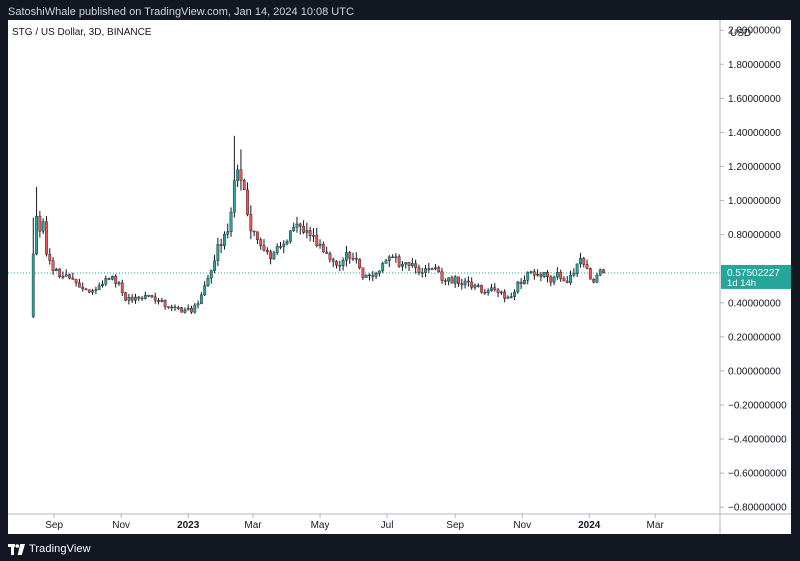  I want to click on symbol-title: STG / US Dollar, 3D, BINANCE, so click(82, 32).